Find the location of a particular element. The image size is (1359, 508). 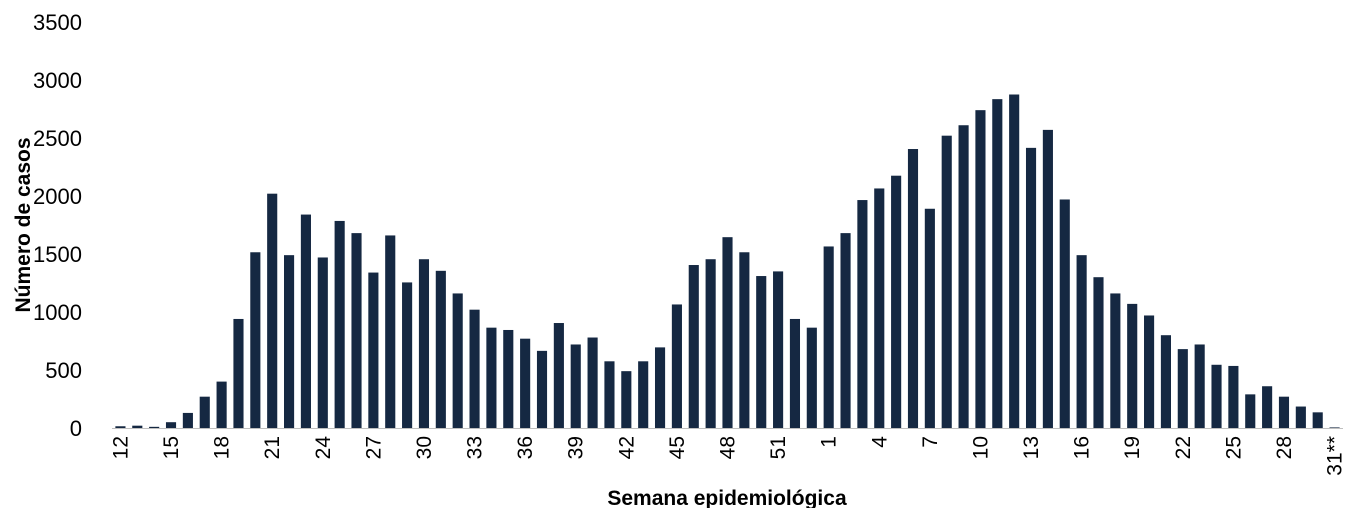

y-tick-label: 3000 is located at coordinates (57, 80).